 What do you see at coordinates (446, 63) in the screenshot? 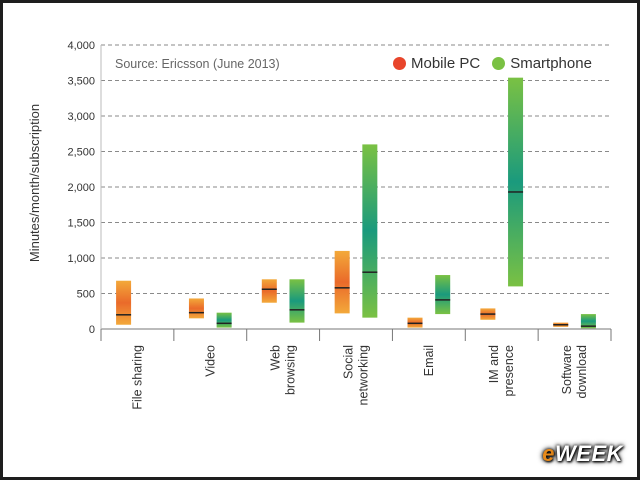
I see `legend-label-mobile-pc: Mobile PC` at bounding box center [446, 63].